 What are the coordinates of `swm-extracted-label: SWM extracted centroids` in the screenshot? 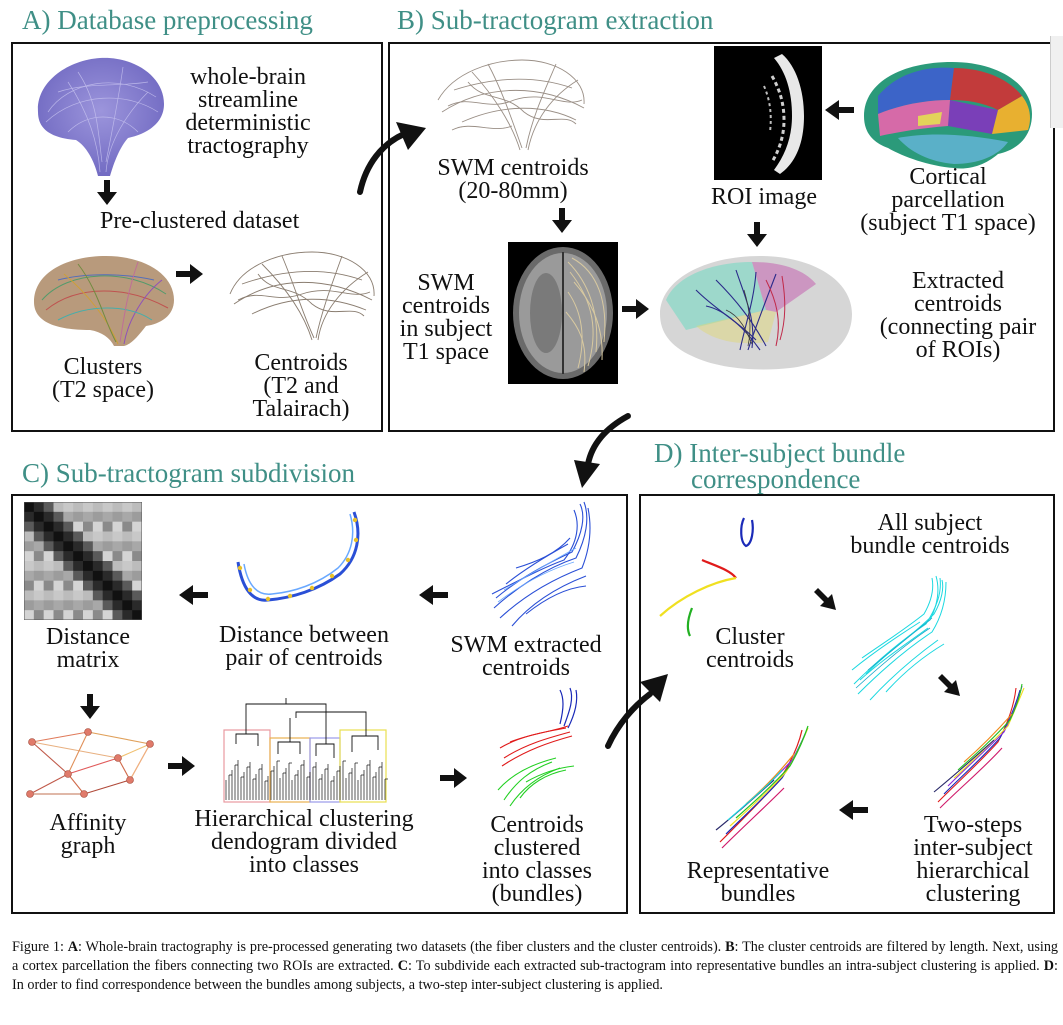 It's located at (526, 656).